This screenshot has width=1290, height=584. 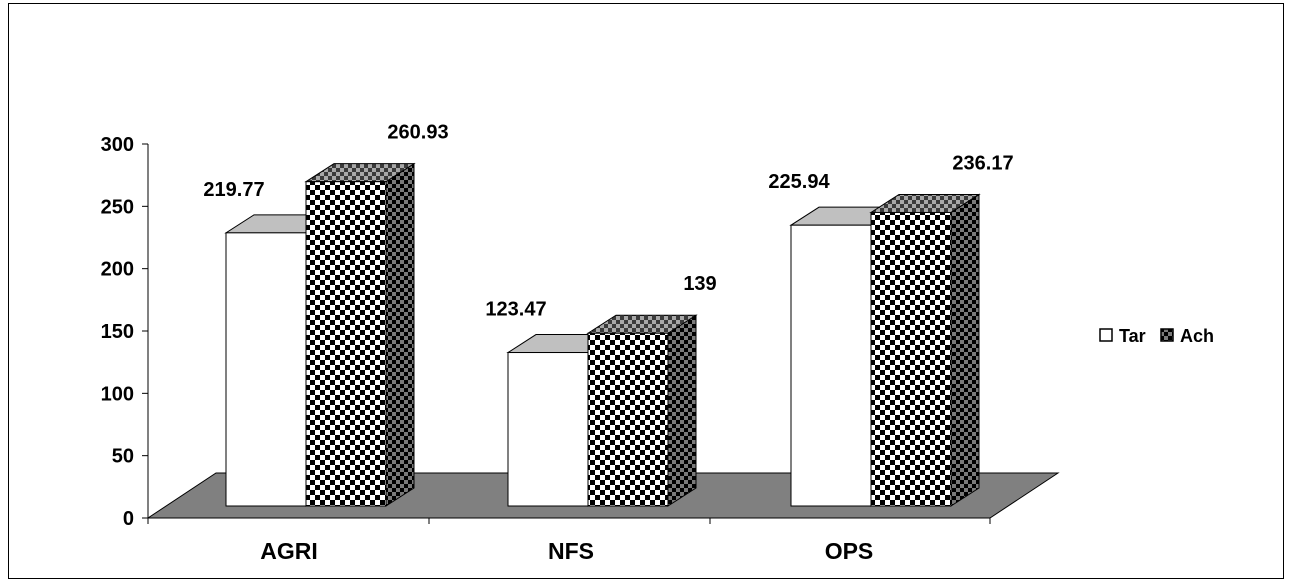 I want to click on legend-item-tar: Tar, so click(x=1122, y=336).